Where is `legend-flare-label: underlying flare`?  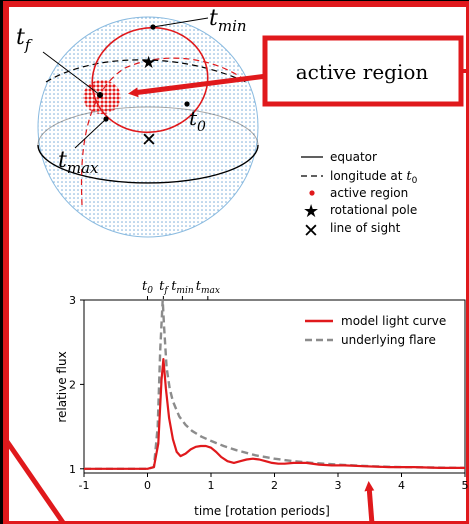
legend-flare-label: underlying flare is located at coordinates (388, 340).